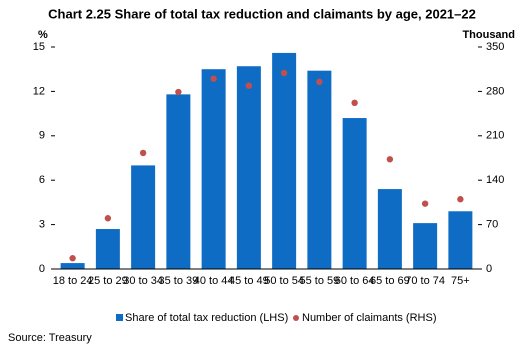 Image resolution: width=525 pixels, height=348 pixels. What do you see at coordinates (42, 225) in the screenshot?
I see `y-tick-label: 3` at bounding box center [42, 225].